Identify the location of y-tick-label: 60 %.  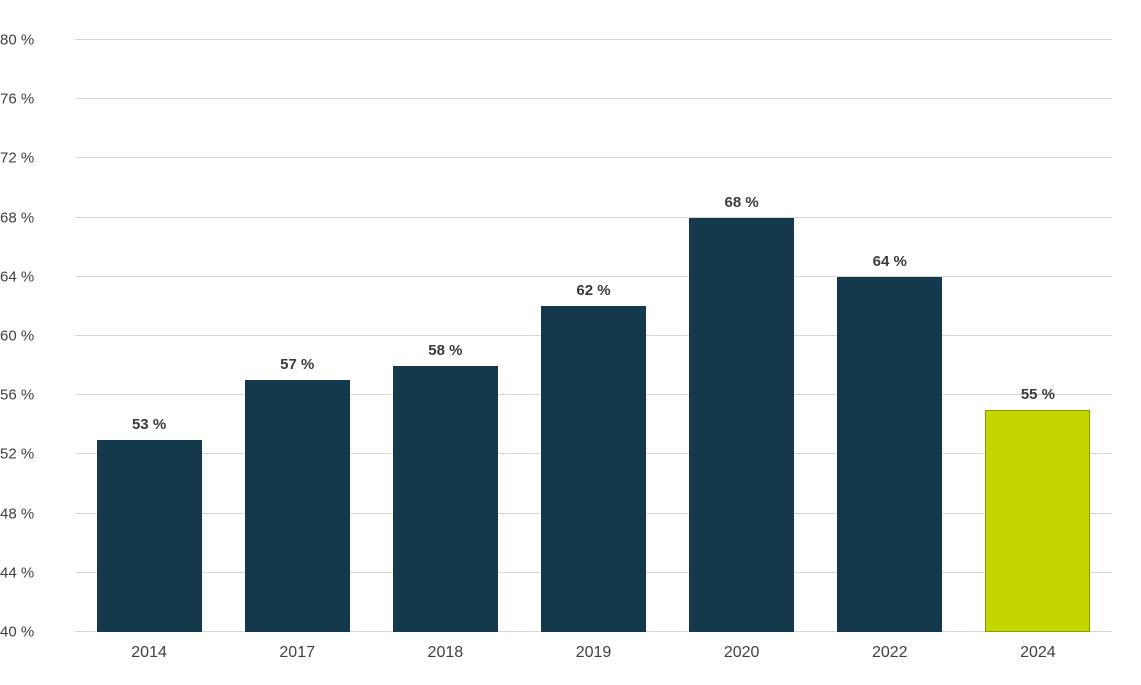
(17, 336).